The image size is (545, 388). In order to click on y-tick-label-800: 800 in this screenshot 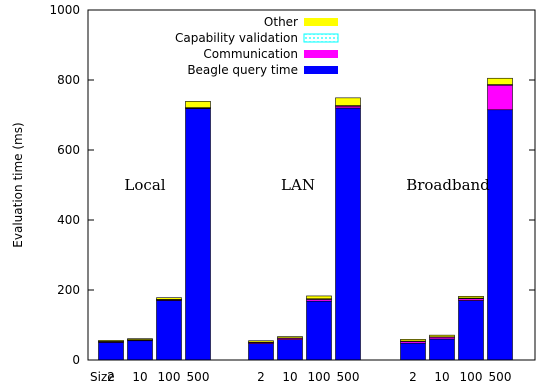, I will do `click(68, 80)`.